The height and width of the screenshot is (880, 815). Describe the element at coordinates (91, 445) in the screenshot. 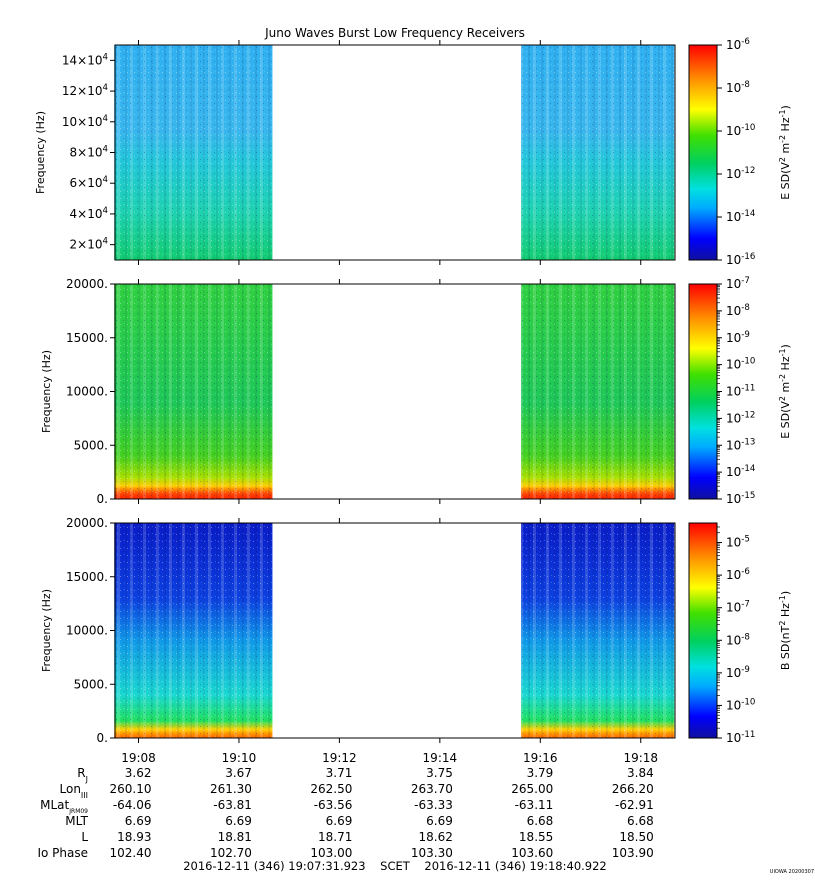

I see `y-tick-label: 5000.` at that location.